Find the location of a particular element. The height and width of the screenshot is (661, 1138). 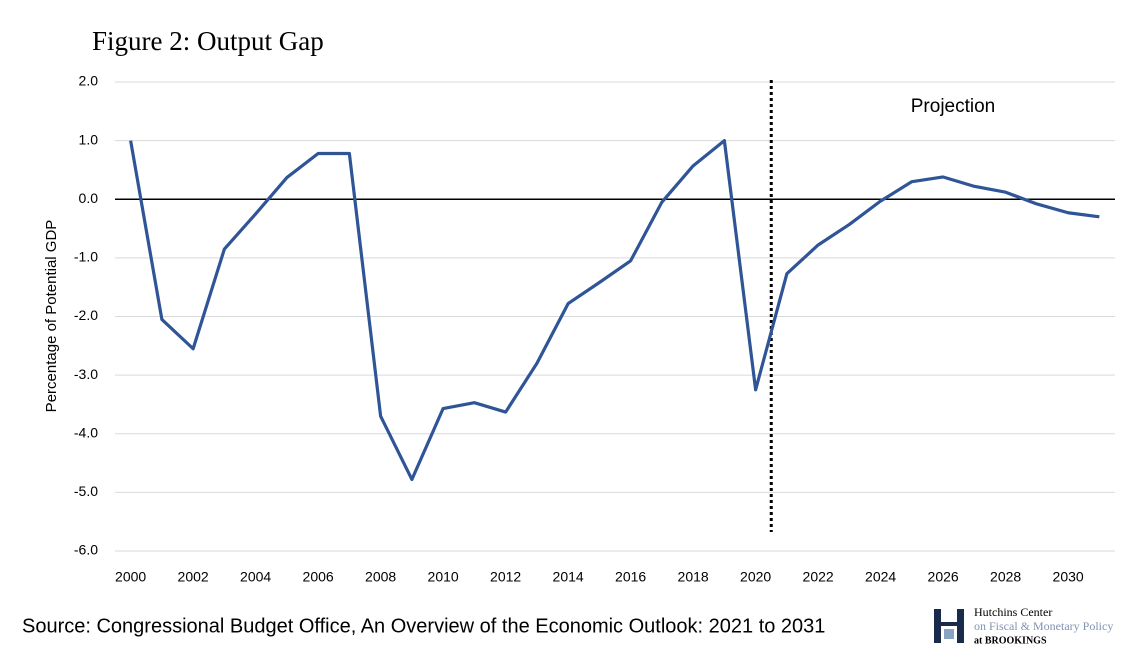

logo-icon is located at coordinates (949, 626).